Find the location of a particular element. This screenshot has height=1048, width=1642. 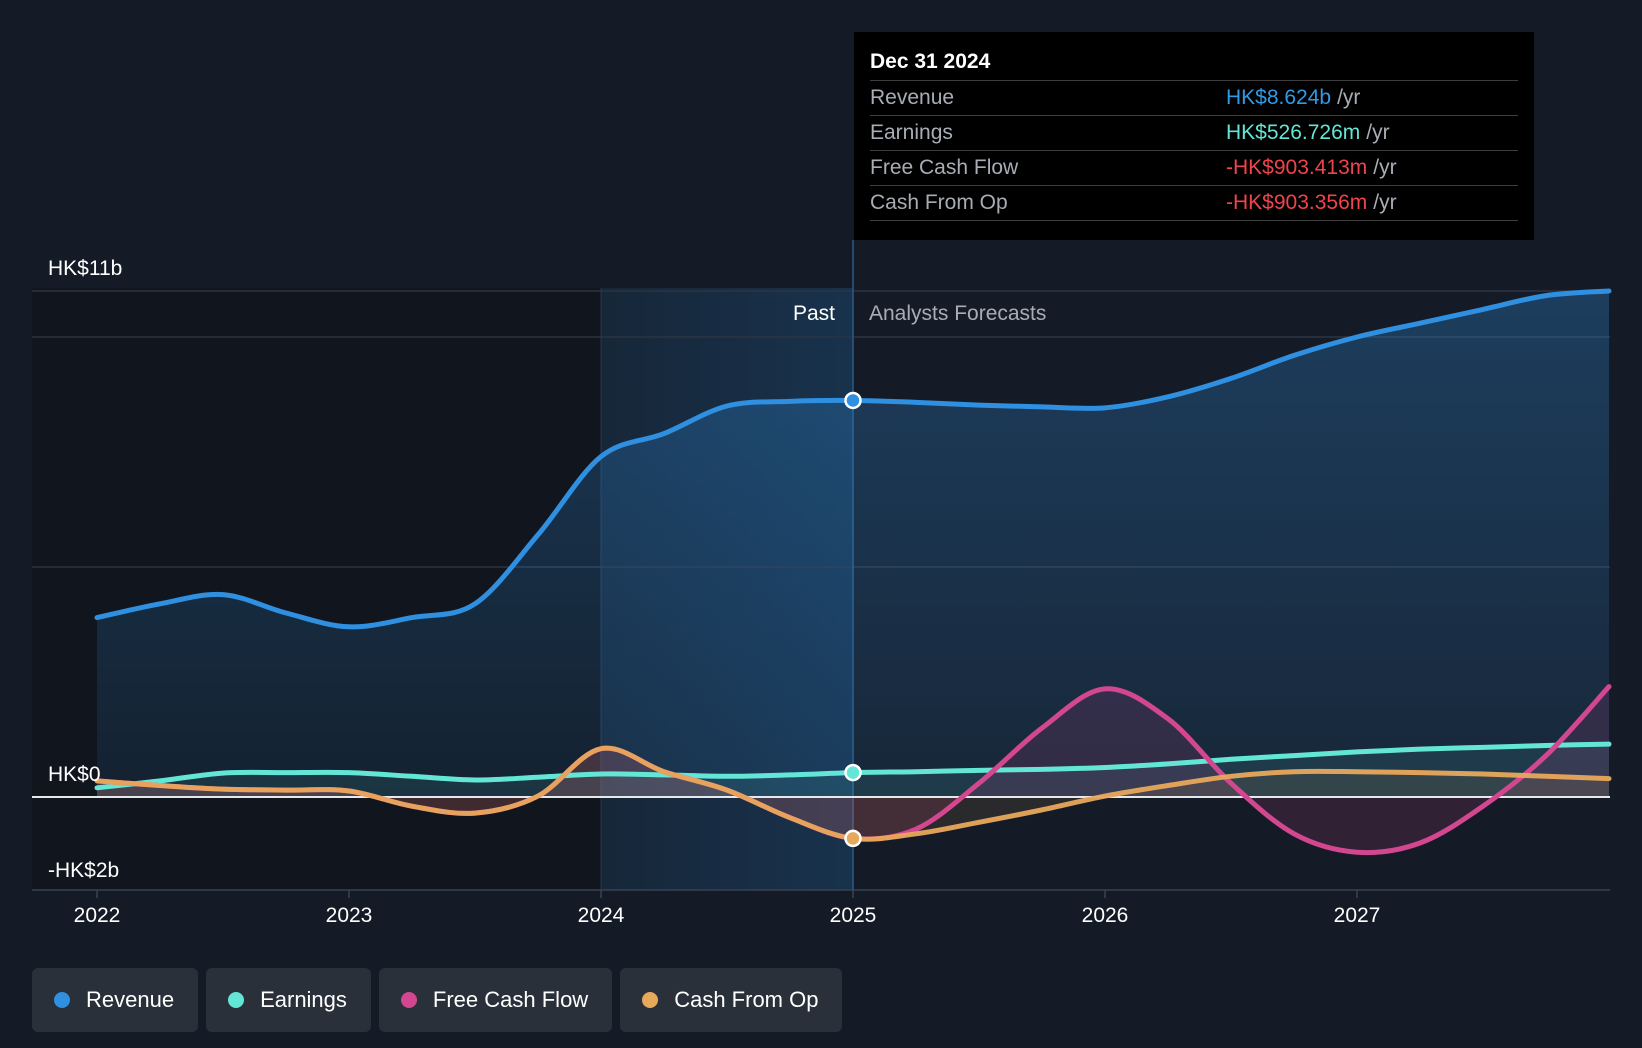

legend-label: Revenue is located at coordinates (130, 999).